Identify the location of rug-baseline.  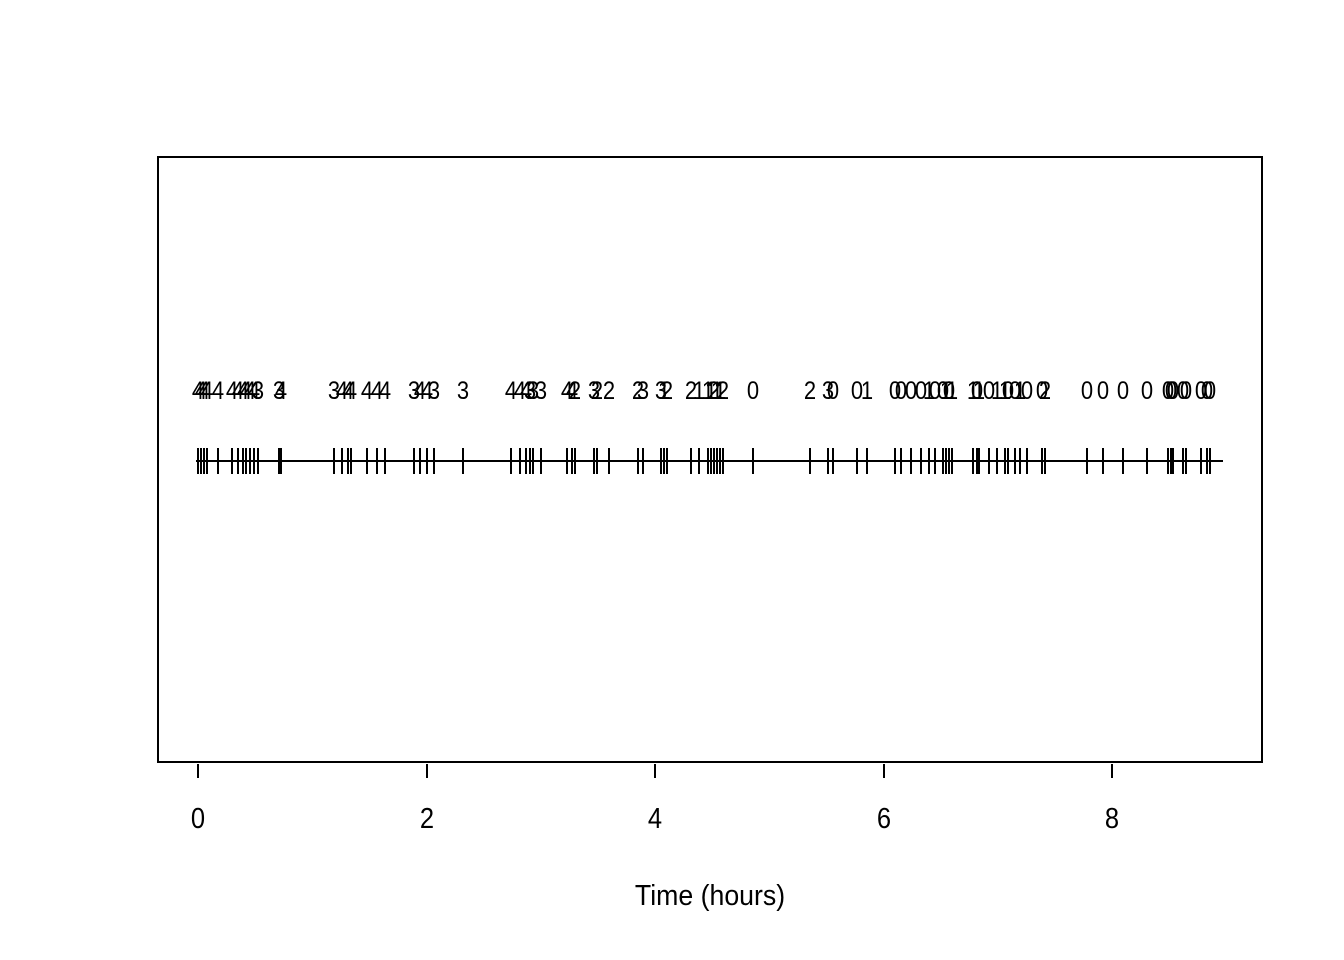
(709, 461).